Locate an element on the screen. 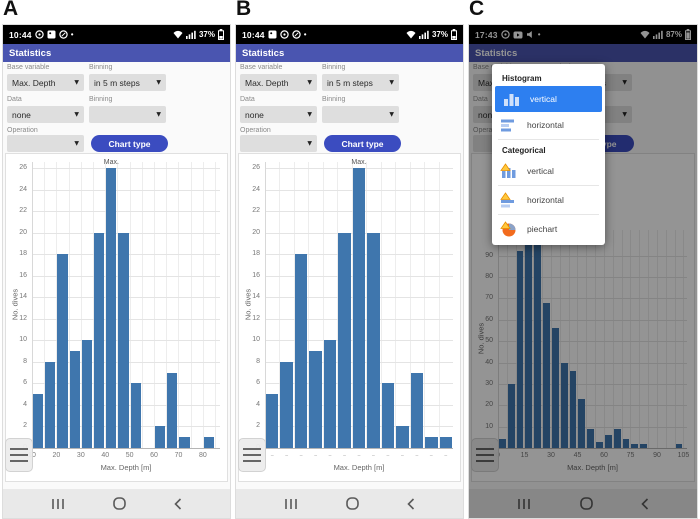  battery-percent: 37% is located at coordinates (206, 34).